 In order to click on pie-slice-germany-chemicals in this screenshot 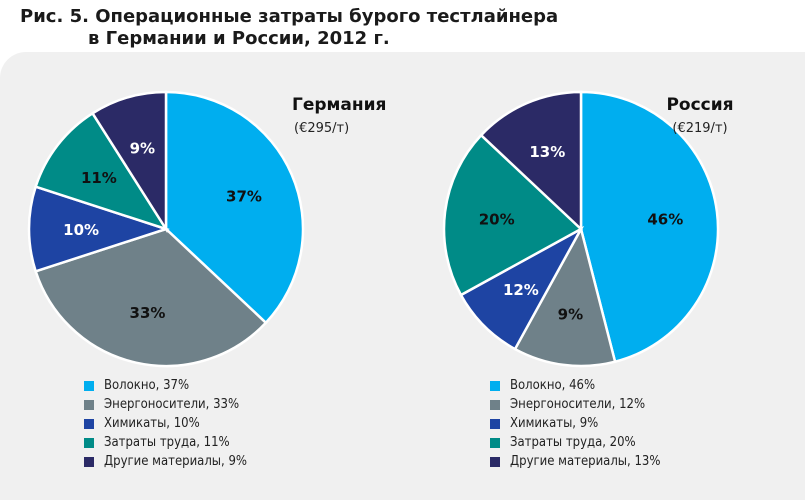, I will do `click(99, 229)`.